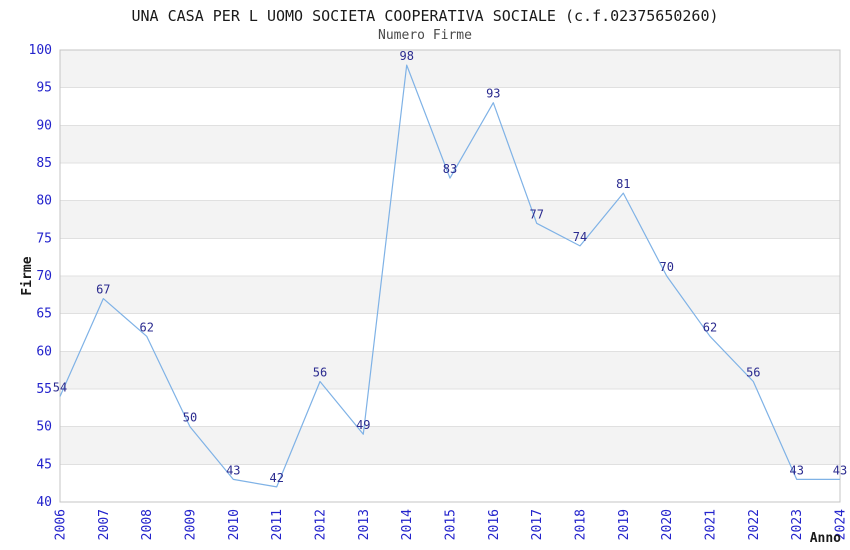  What do you see at coordinates (666, 267) in the screenshot?
I see `data-point-label: 70` at bounding box center [666, 267].